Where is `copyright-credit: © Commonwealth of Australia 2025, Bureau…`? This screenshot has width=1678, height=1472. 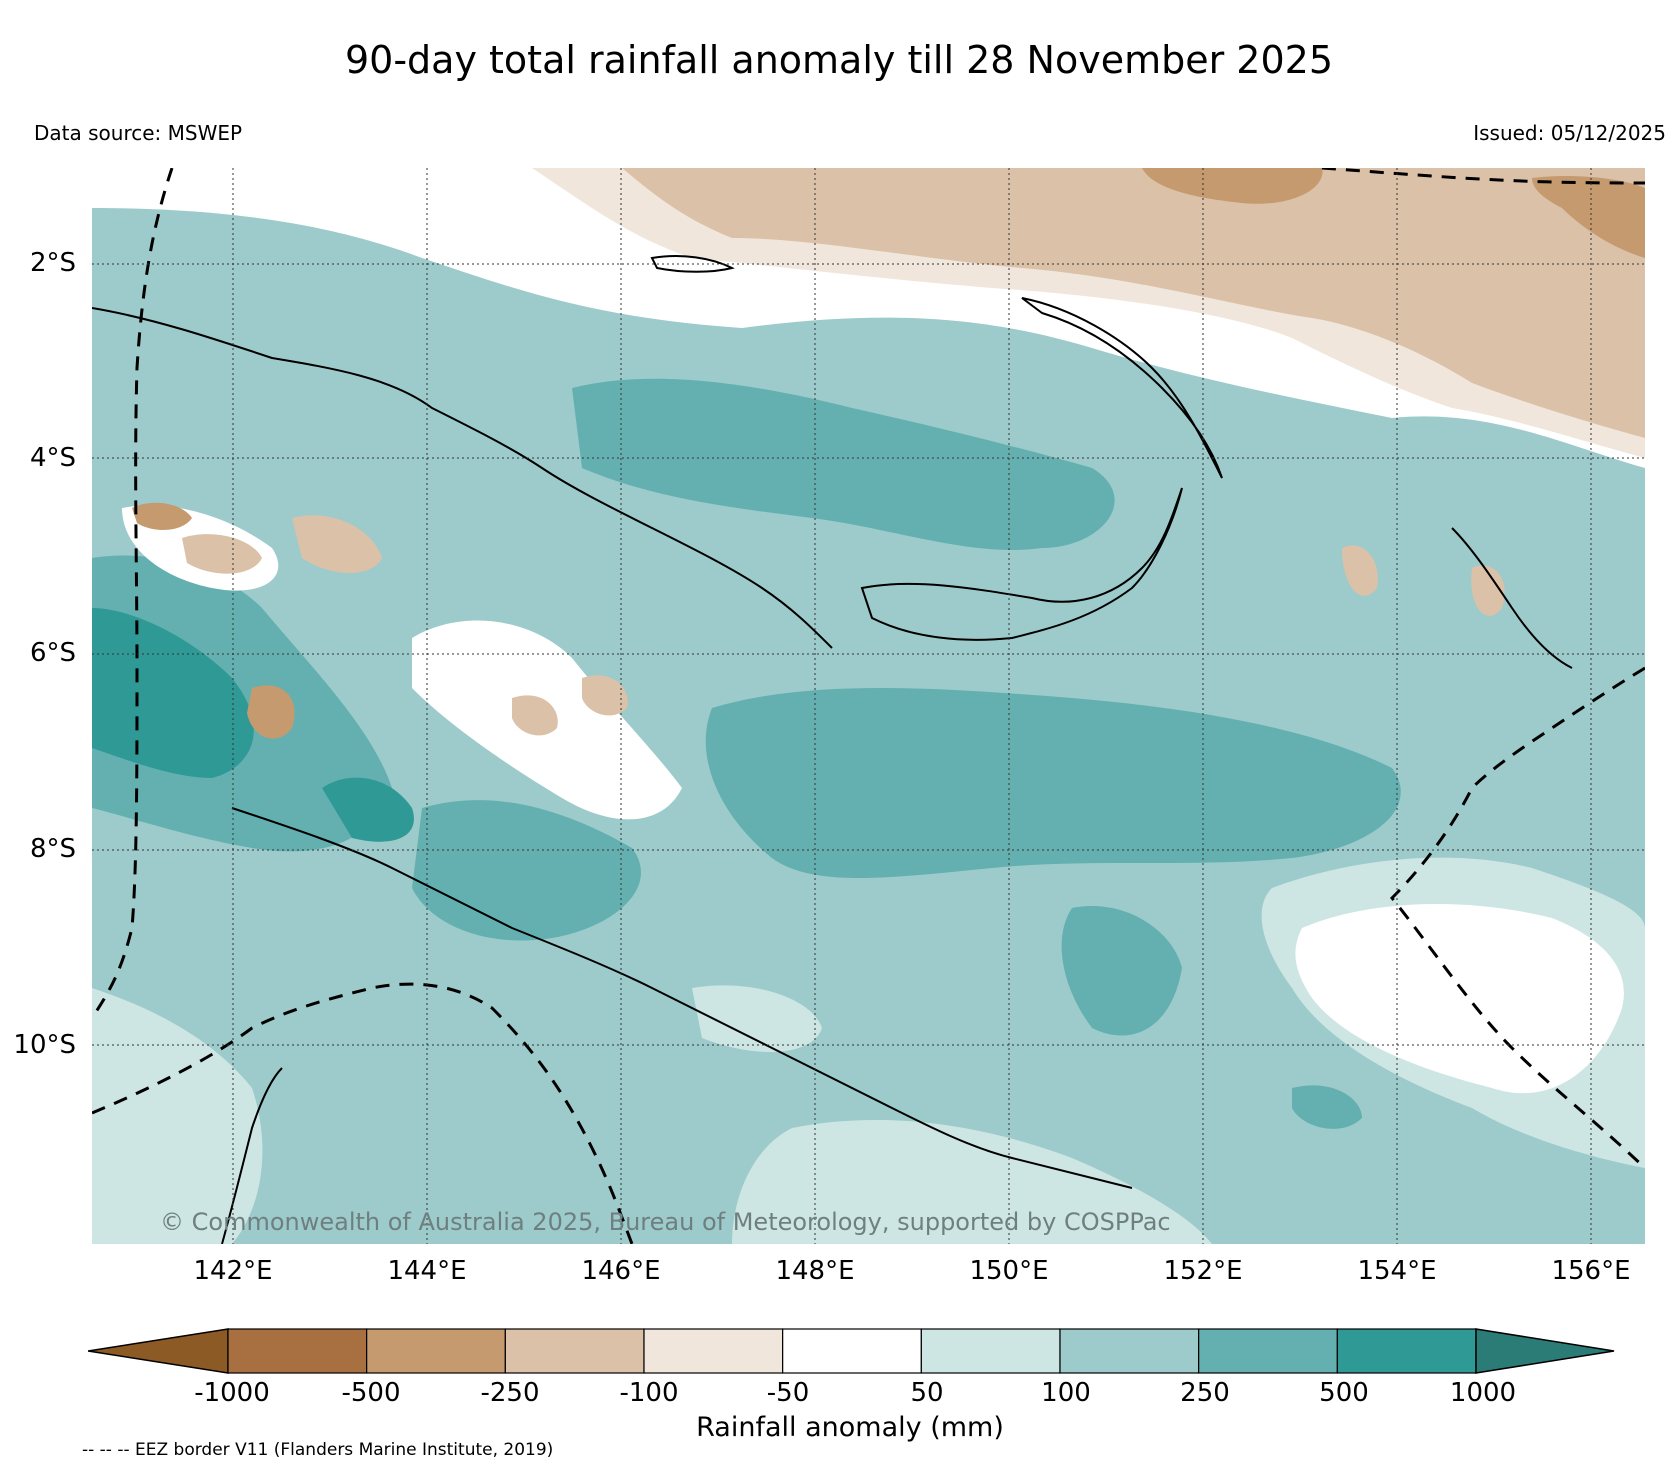 copyright-credit: © Commonwealth of Australia 2025, Bureau… is located at coordinates (665, 1222).